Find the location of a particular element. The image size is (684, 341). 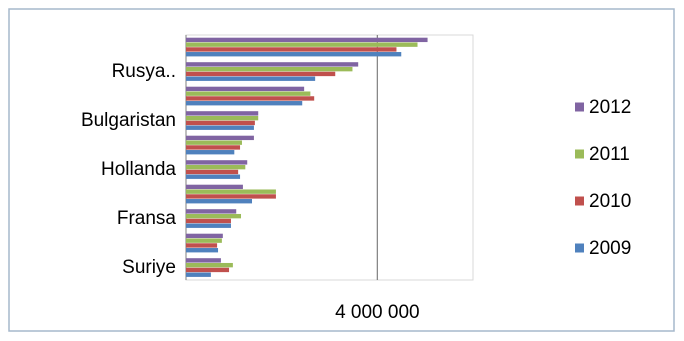

legend-label: 2010 is located at coordinates (610, 201).